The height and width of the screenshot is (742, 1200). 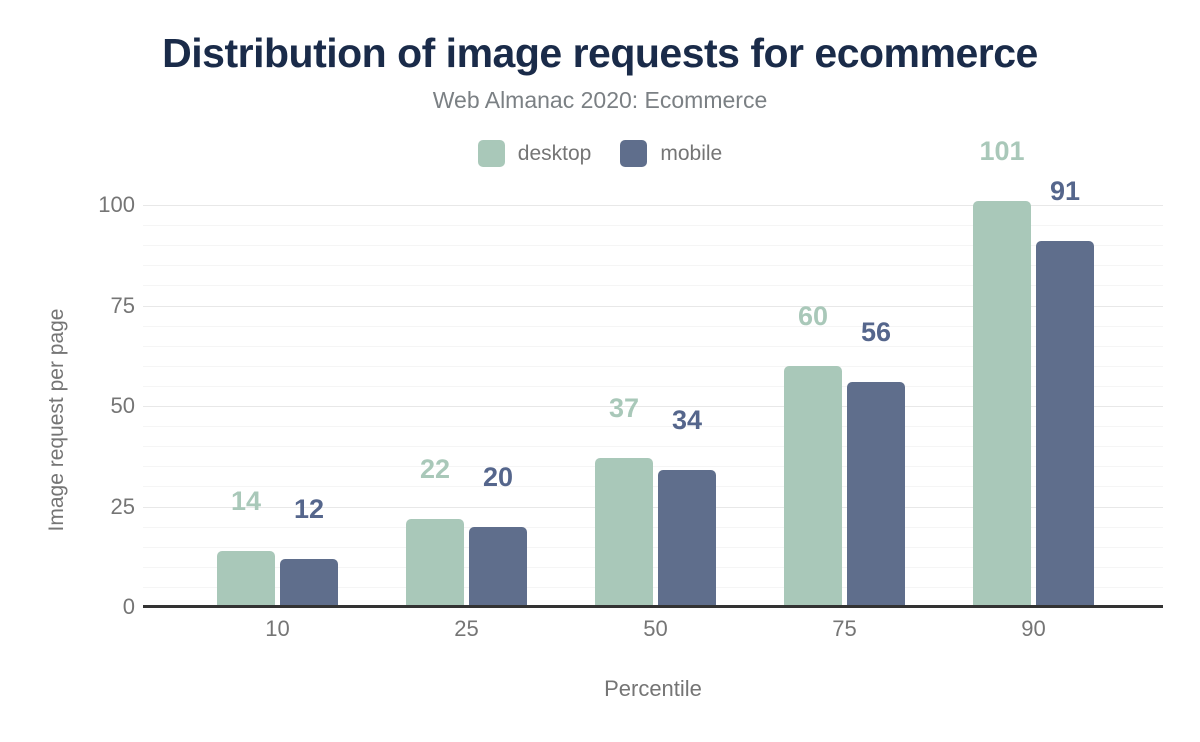 I want to click on mobile-value-label-p75: 56, so click(x=876, y=332).